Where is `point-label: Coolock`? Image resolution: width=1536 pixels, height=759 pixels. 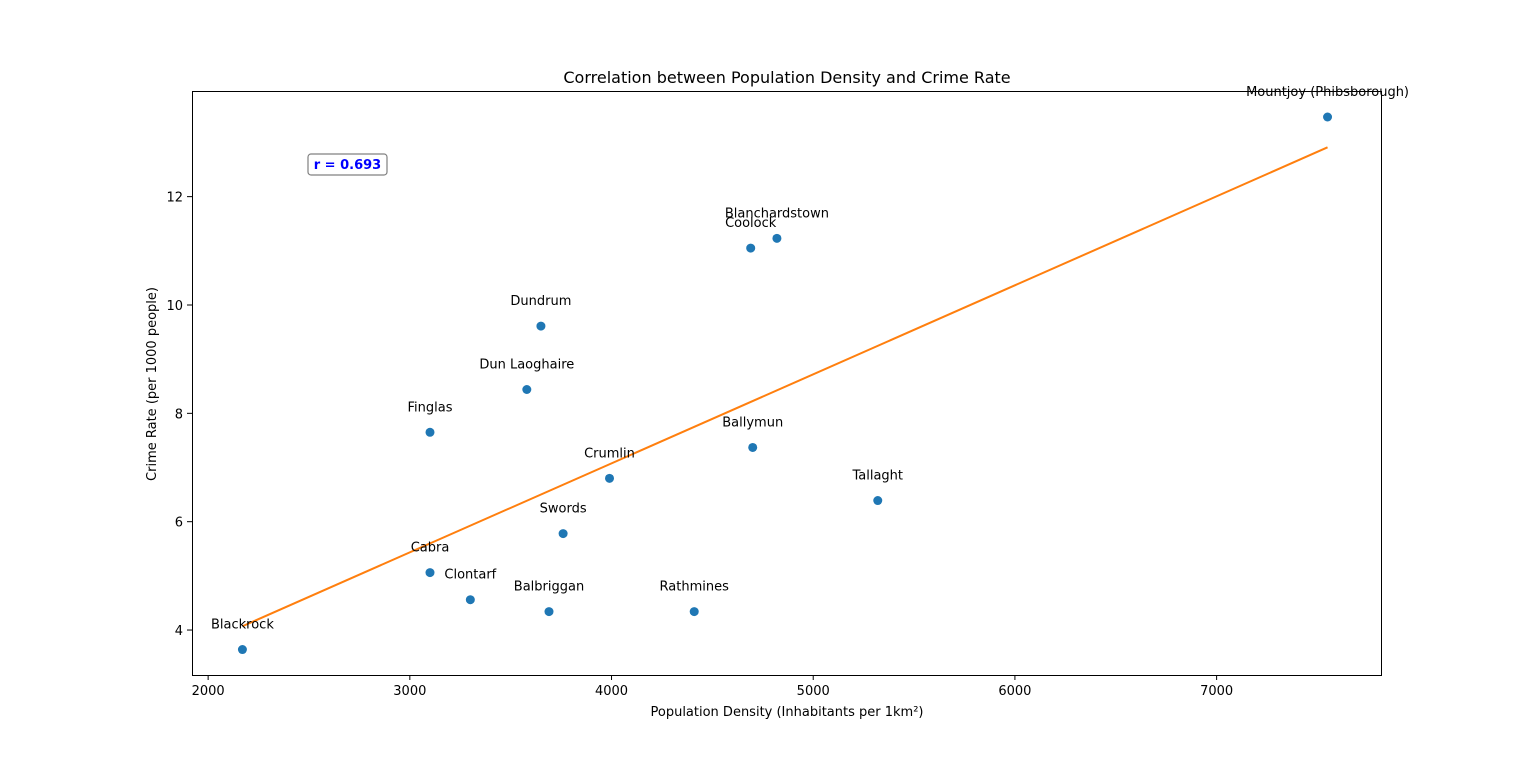 point-label: Coolock is located at coordinates (751, 223).